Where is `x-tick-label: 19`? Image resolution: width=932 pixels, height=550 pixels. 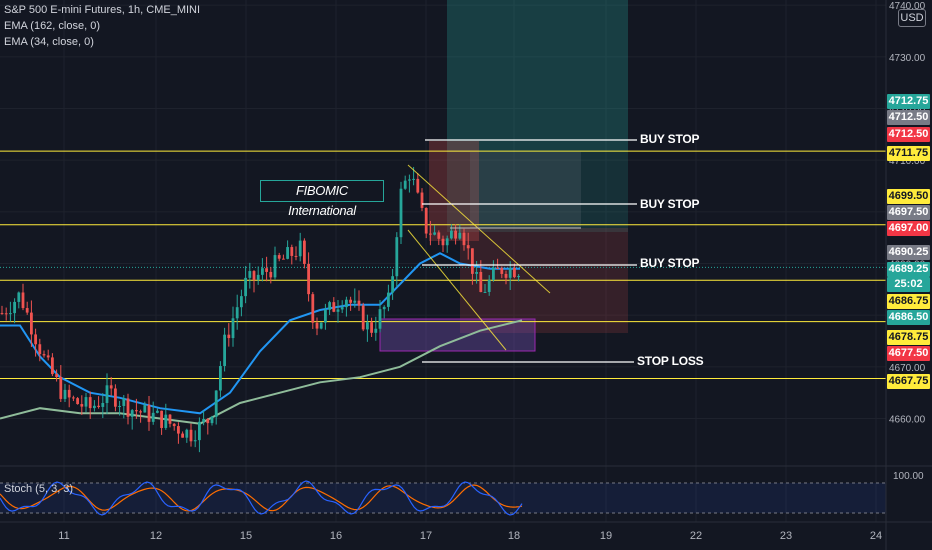
x-tick-label: 19 is located at coordinates (606, 536).